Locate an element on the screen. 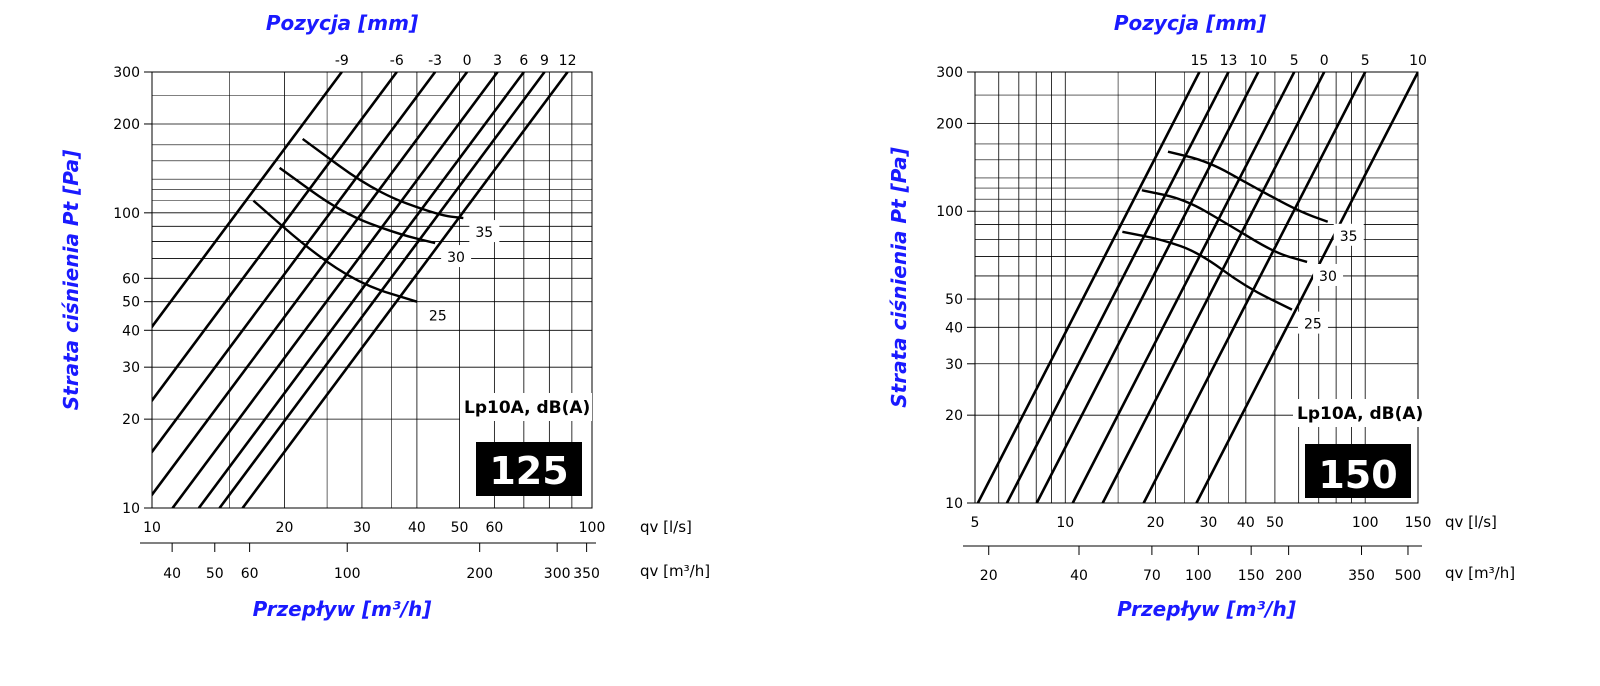 Image resolution: width=1600 pixels, height=686 pixels. noise-curve-label-25: 25 is located at coordinates (1313, 325).